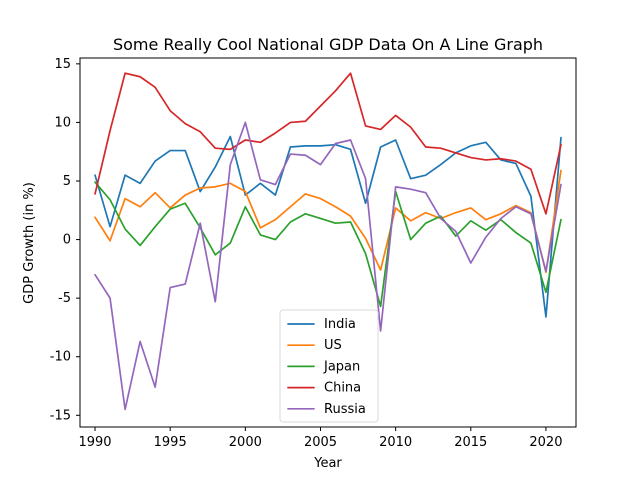  I want to click on y-tick-label: 10, so click(62, 122).